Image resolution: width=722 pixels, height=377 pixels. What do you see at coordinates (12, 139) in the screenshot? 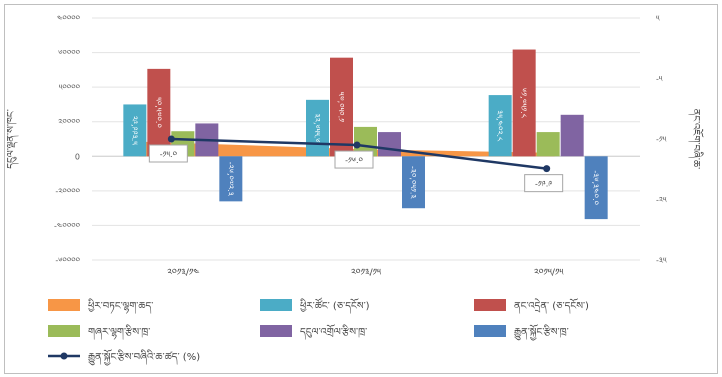
I see `left-axis-title: དངུལ་ལྡན་ས་ཁང་` at bounding box center [12, 139].